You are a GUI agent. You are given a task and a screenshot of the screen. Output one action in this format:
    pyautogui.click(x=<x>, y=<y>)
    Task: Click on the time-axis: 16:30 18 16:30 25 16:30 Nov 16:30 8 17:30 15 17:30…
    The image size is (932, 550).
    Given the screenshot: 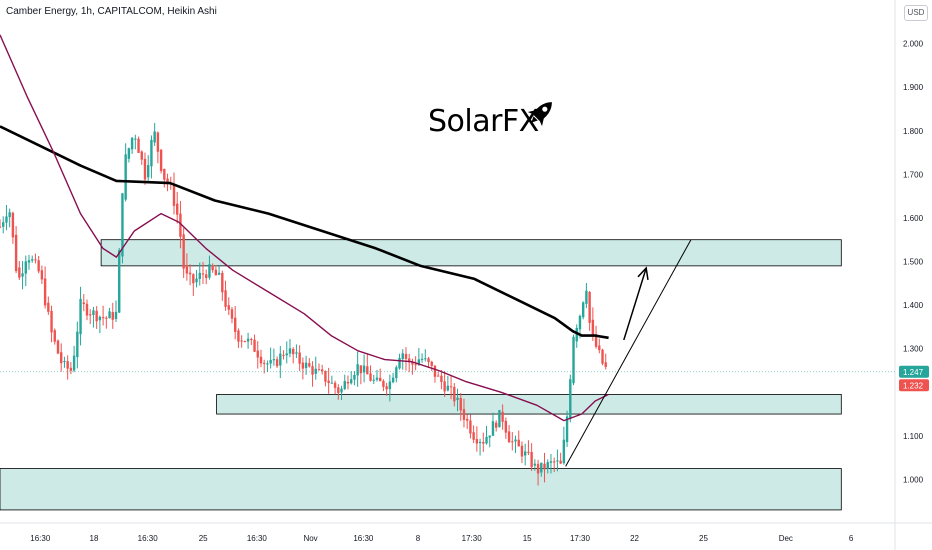 What is the action you would take?
    pyautogui.click(x=442, y=538)
    